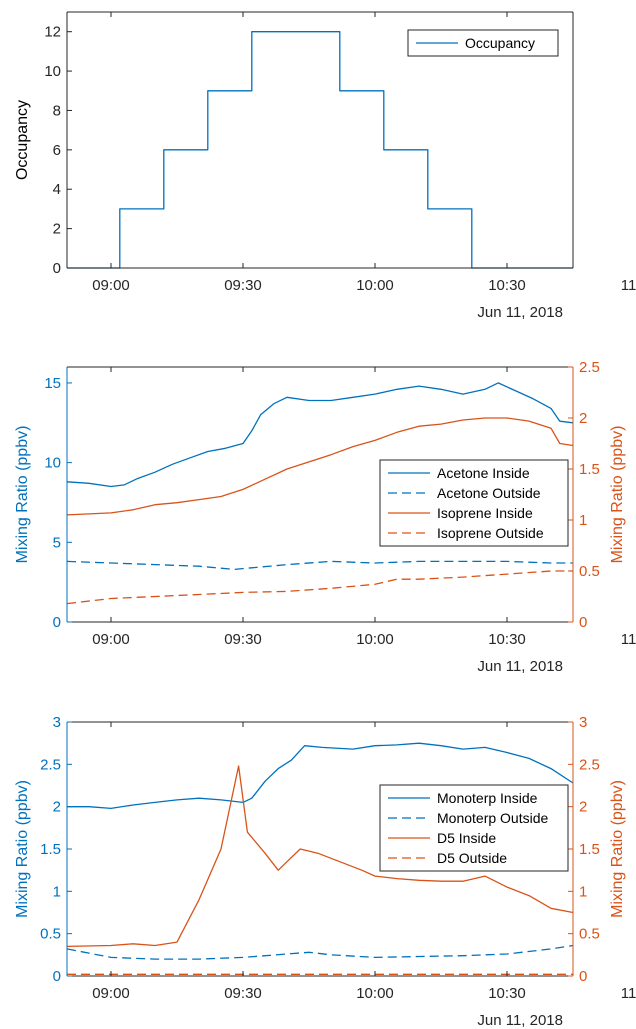 Image resolution: width=636 pixels, height=1029 pixels. I want to click on y-tick-label-left: 12, so click(52, 32).